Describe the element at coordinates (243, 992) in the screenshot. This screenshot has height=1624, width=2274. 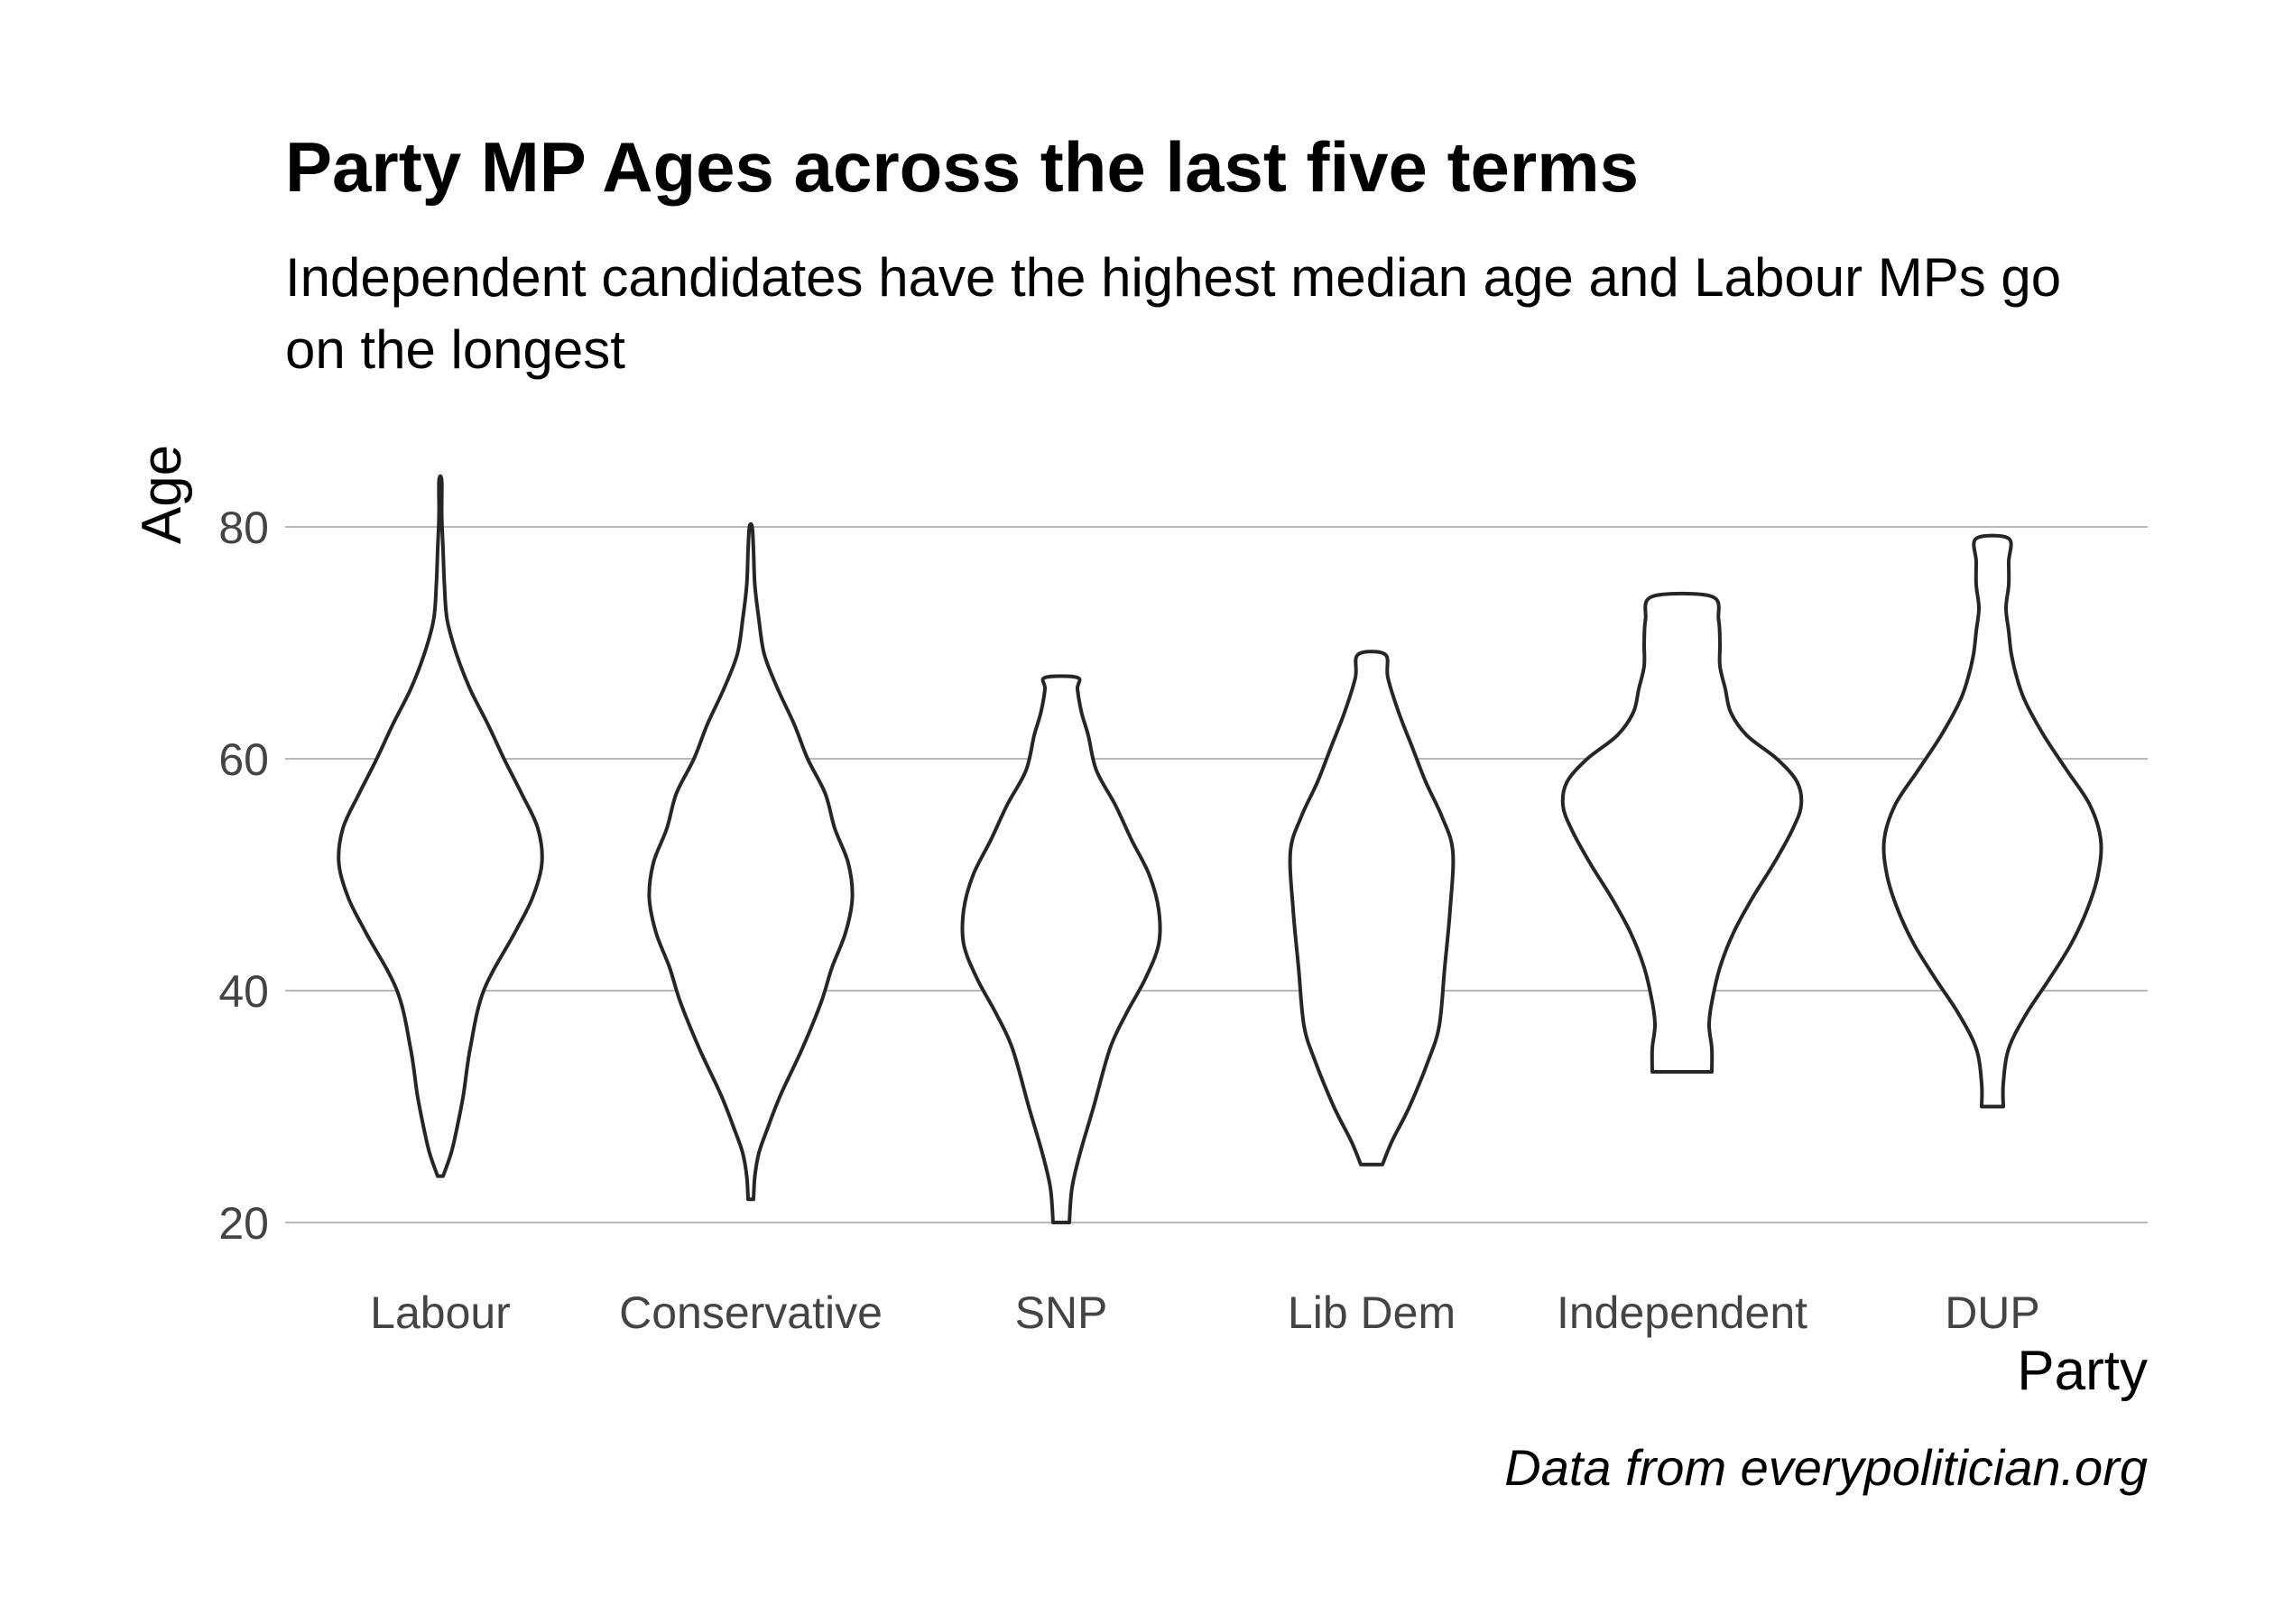
I see `y-tick-label: 40` at that location.